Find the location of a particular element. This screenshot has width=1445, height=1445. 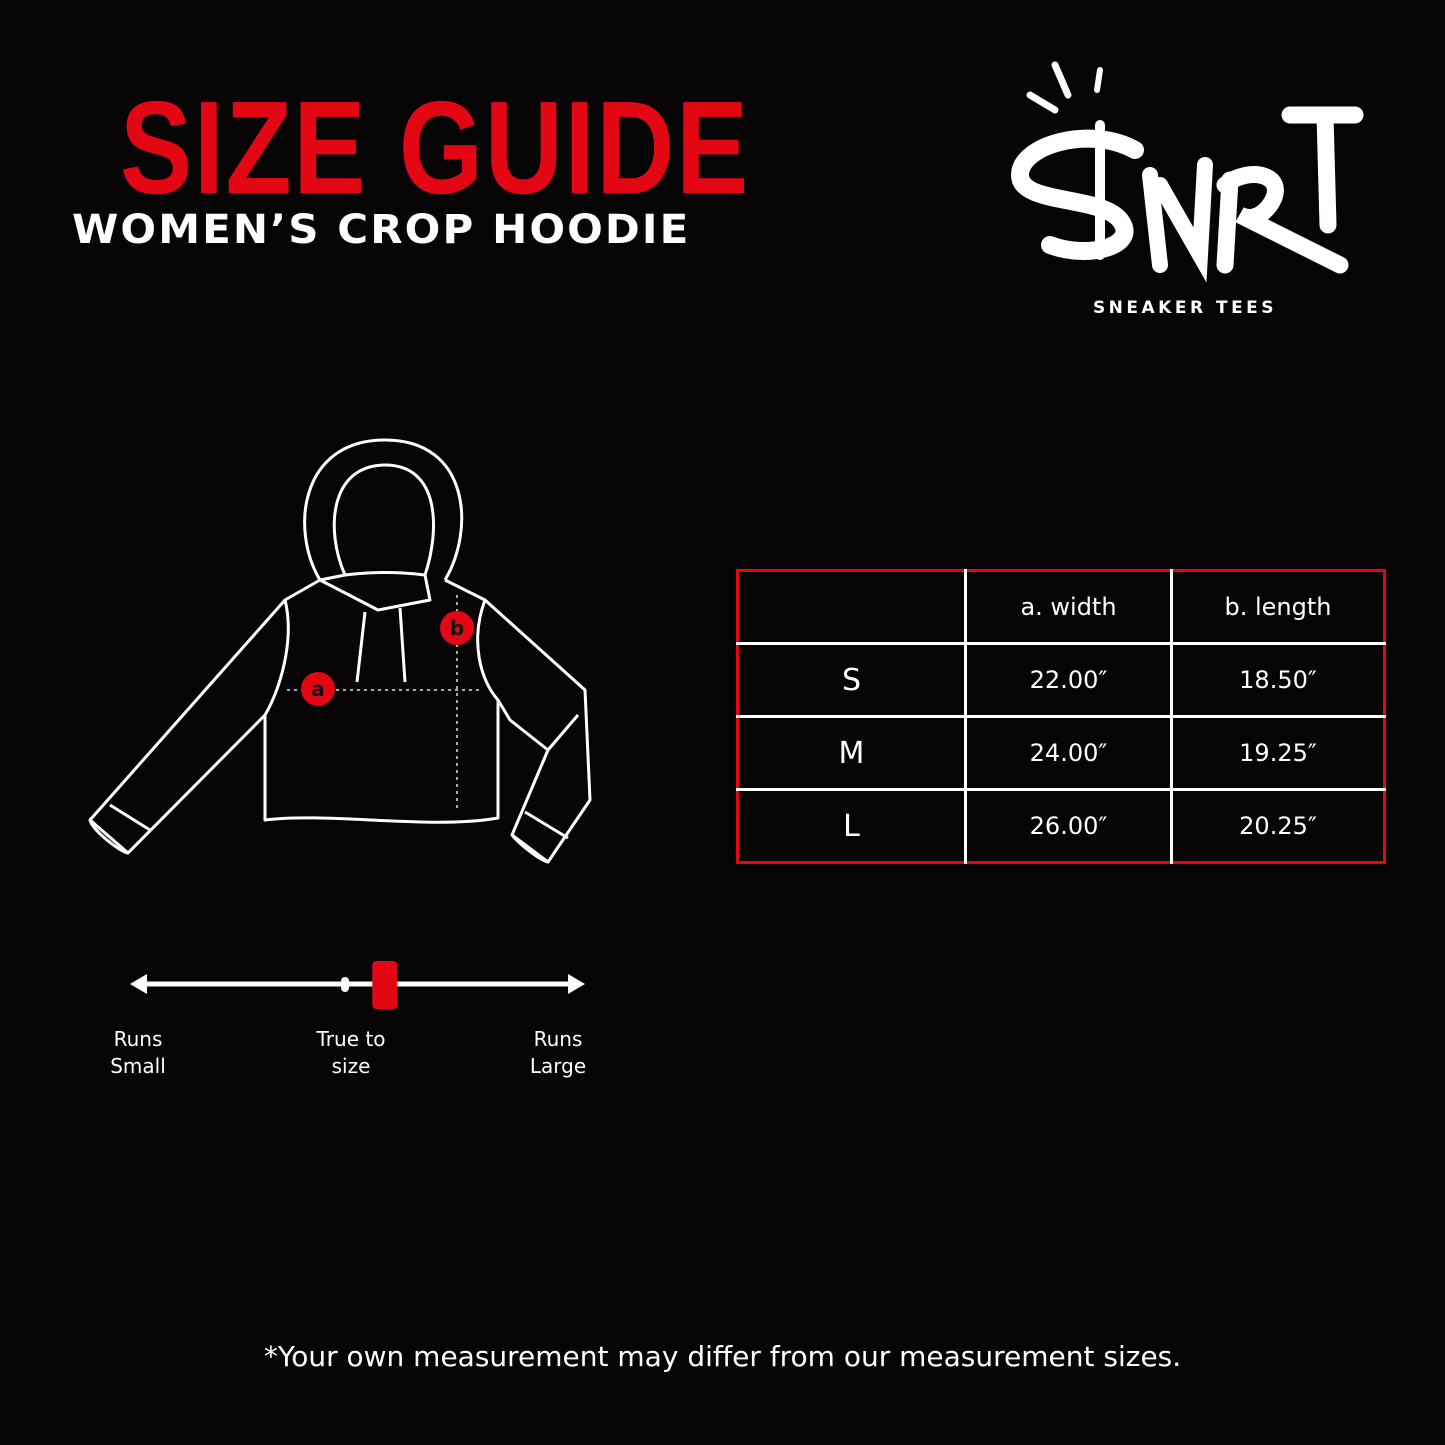

brand-tagline: SNEAKER TEES is located at coordinates (1185, 308).